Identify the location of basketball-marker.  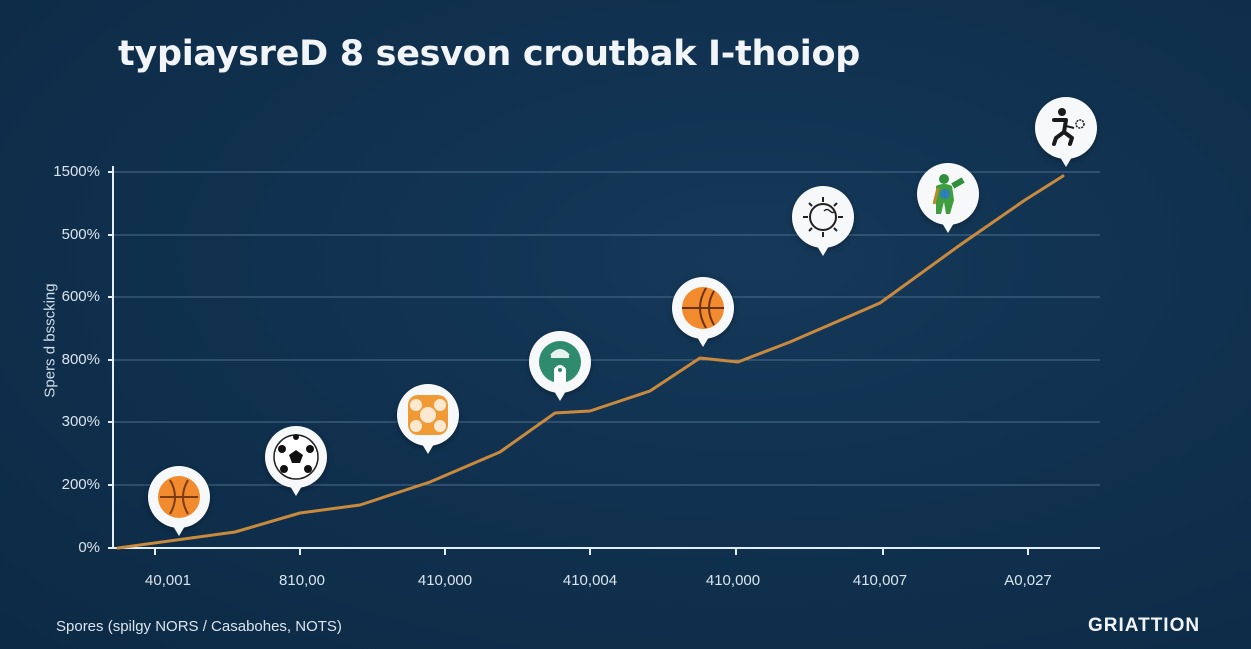
(179, 501).